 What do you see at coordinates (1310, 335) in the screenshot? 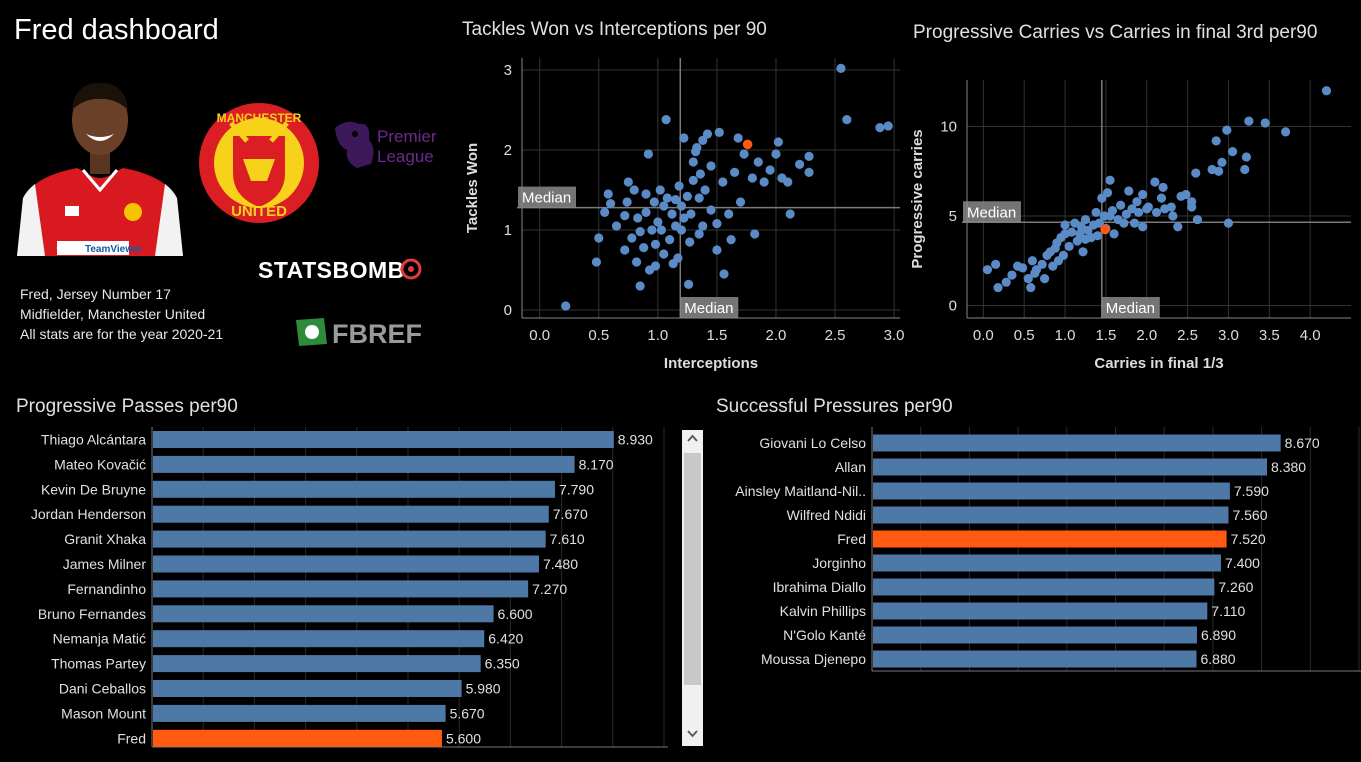
I see `x-tick-label: 4.0` at bounding box center [1310, 335].